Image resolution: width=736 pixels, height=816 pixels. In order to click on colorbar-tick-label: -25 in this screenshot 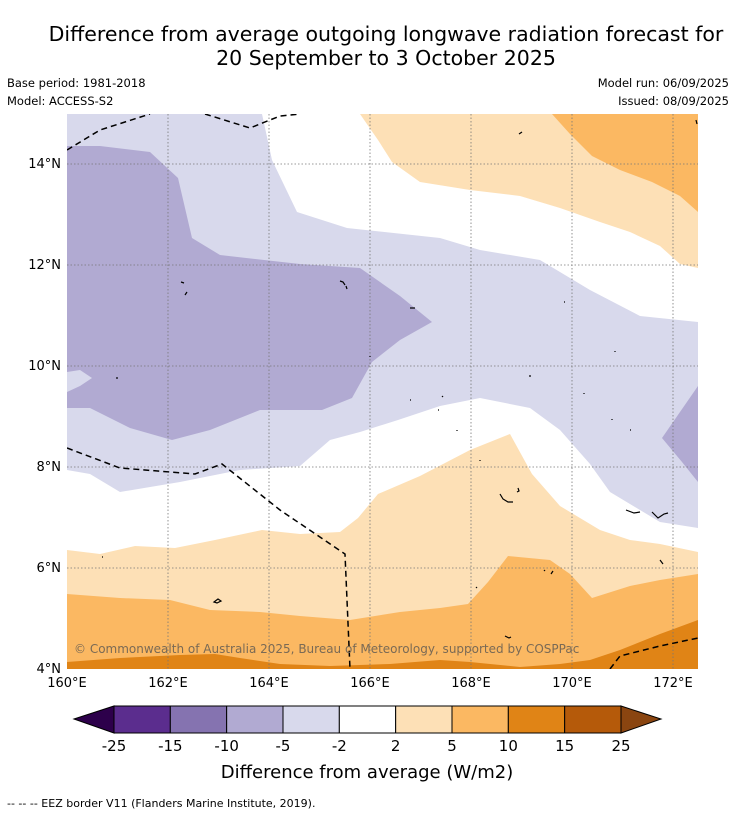, I will do `click(114, 746)`.